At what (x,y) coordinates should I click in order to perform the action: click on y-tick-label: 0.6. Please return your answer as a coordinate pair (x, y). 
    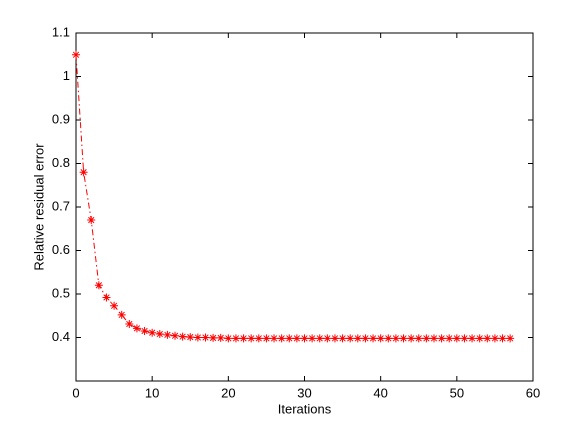
    Looking at the image, I should click on (61, 249).